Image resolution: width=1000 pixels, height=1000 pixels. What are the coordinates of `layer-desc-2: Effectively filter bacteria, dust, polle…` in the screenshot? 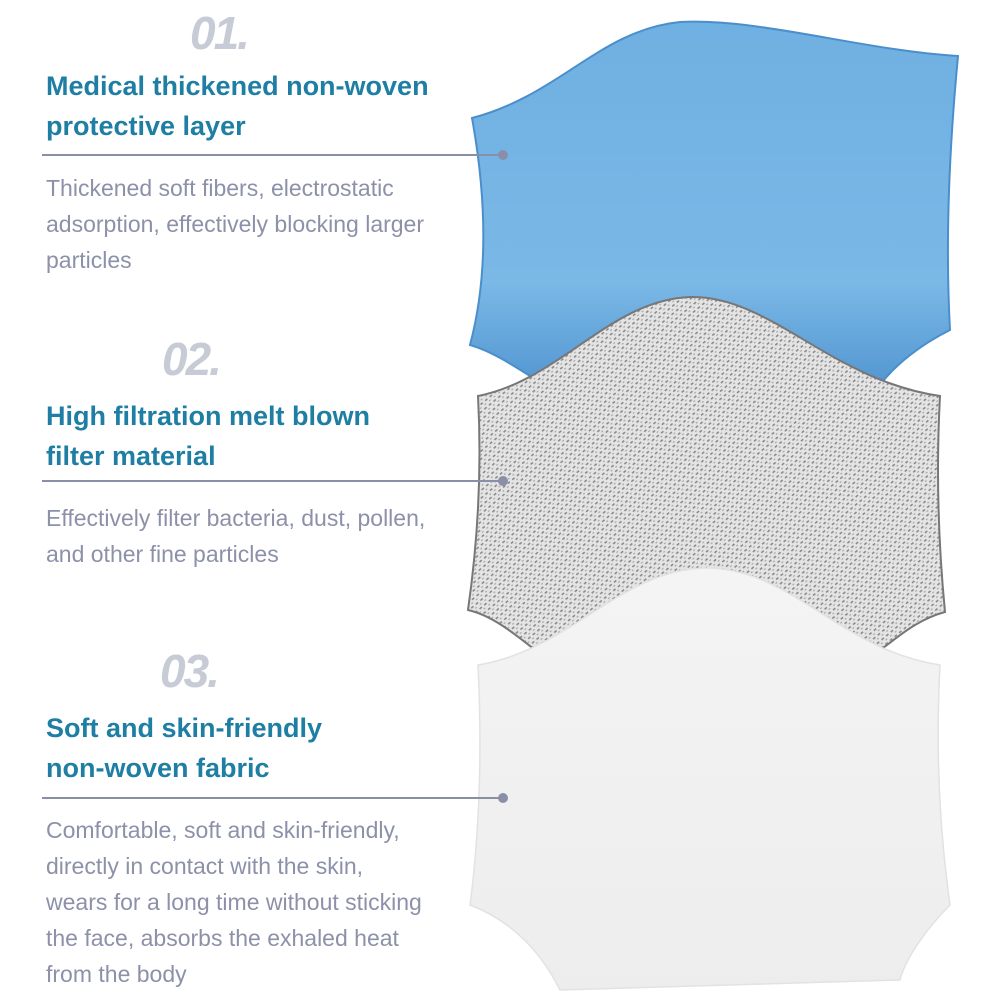 It's located at (235, 536).